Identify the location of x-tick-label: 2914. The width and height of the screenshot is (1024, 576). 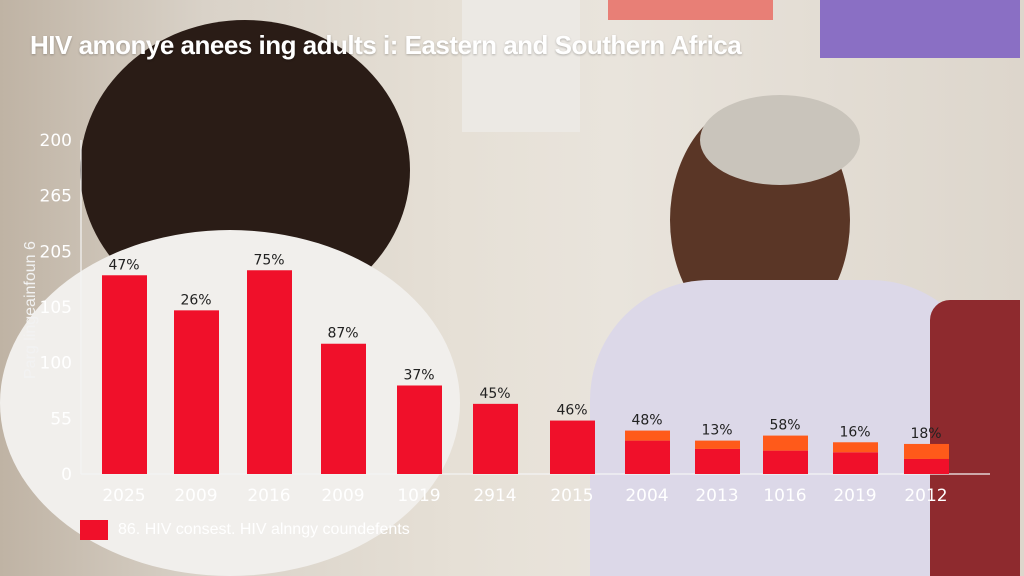
(494, 496).